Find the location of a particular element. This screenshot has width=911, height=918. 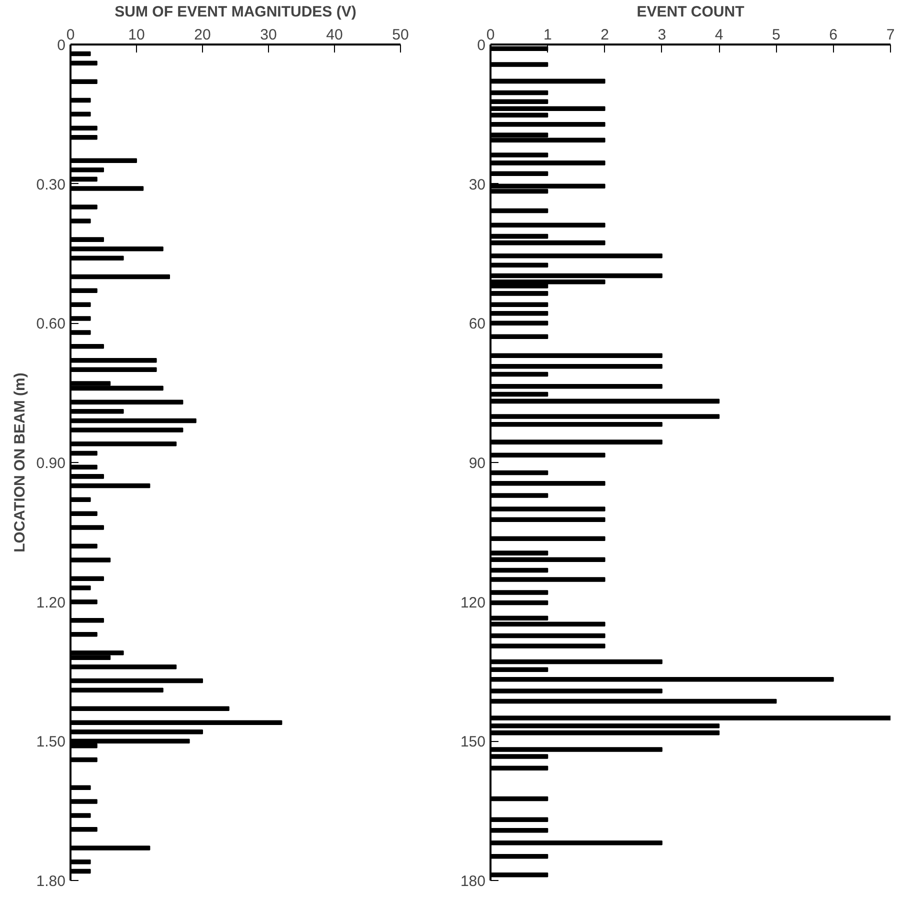

x-tick-label: 3 is located at coordinates (662, 35).